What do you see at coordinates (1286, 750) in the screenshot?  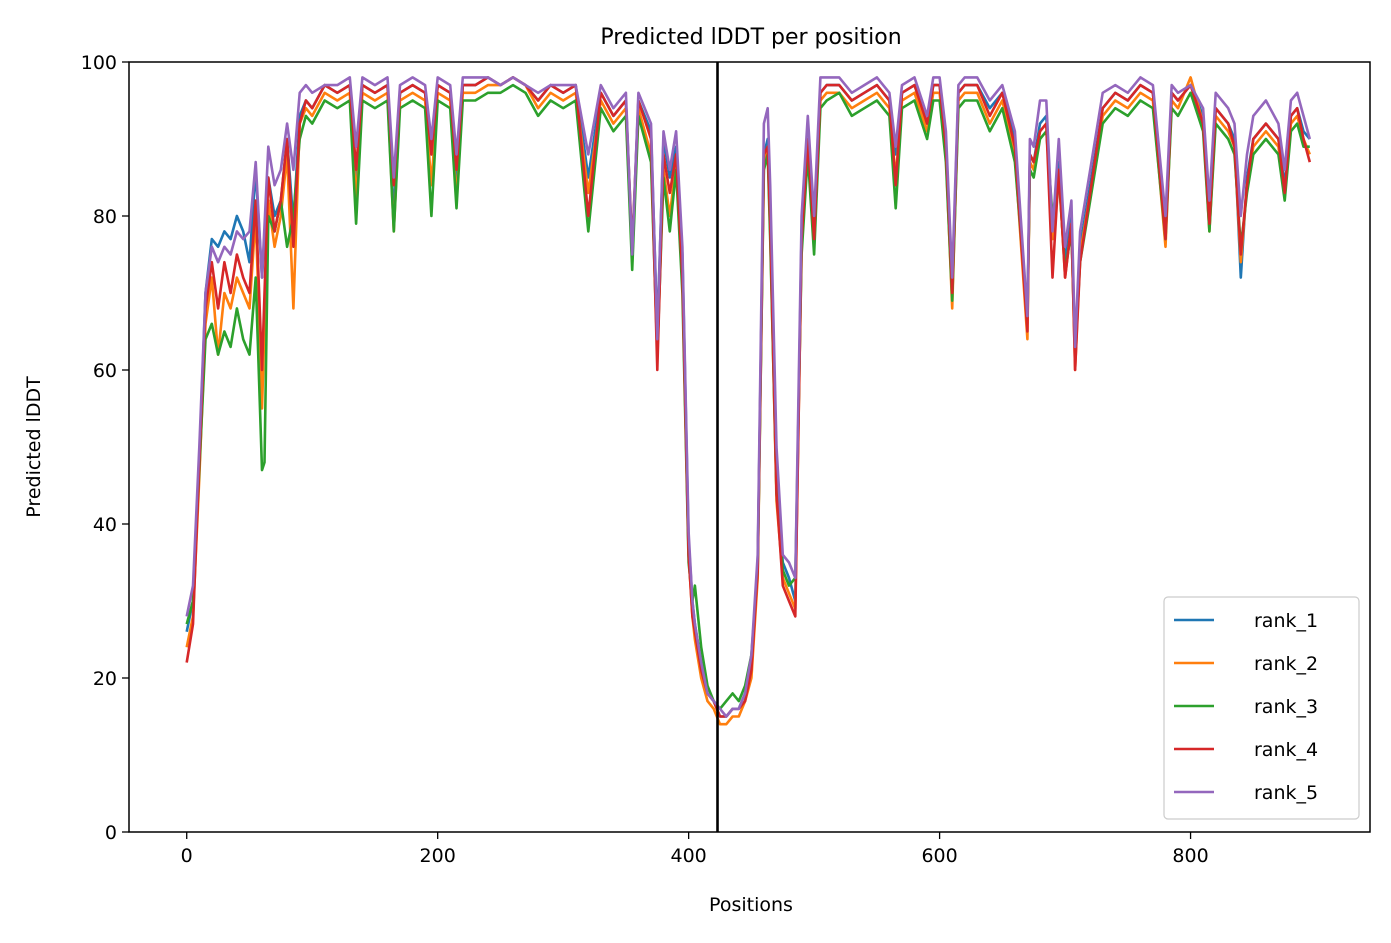 I see `legend-label: rank_4` at bounding box center [1286, 750].